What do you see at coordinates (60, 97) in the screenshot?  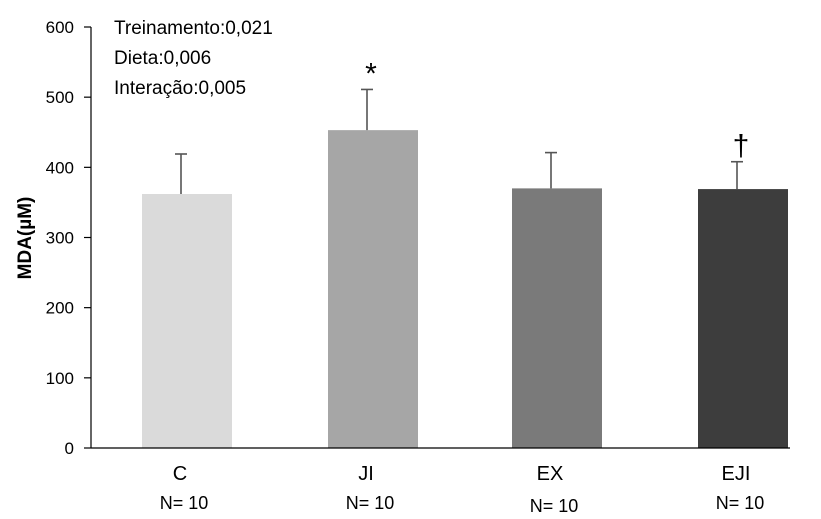 I see `y-tick-label: 500` at bounding box center [60, 97].